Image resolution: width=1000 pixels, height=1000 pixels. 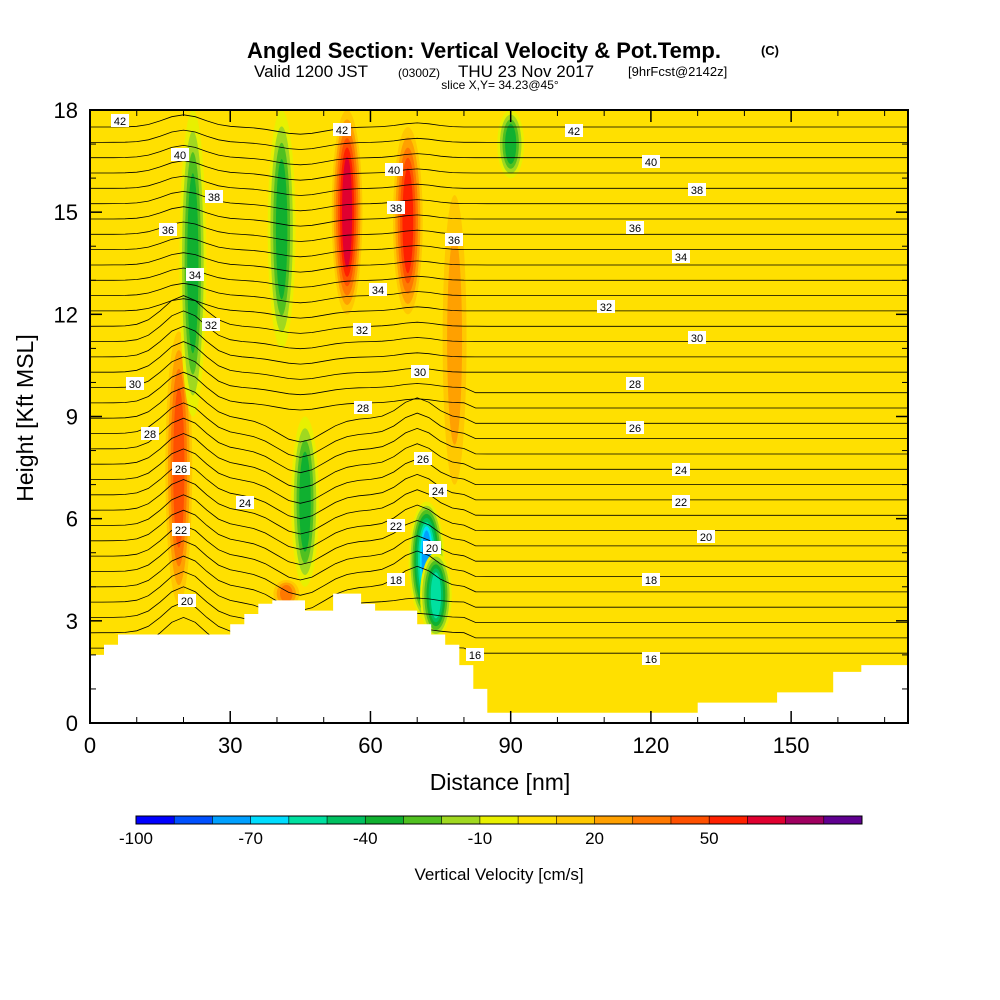 What do you see at coordinates (510, 745) in the screenshot?
I see `x-tick-label: 90` at bounding box center [510, 745].